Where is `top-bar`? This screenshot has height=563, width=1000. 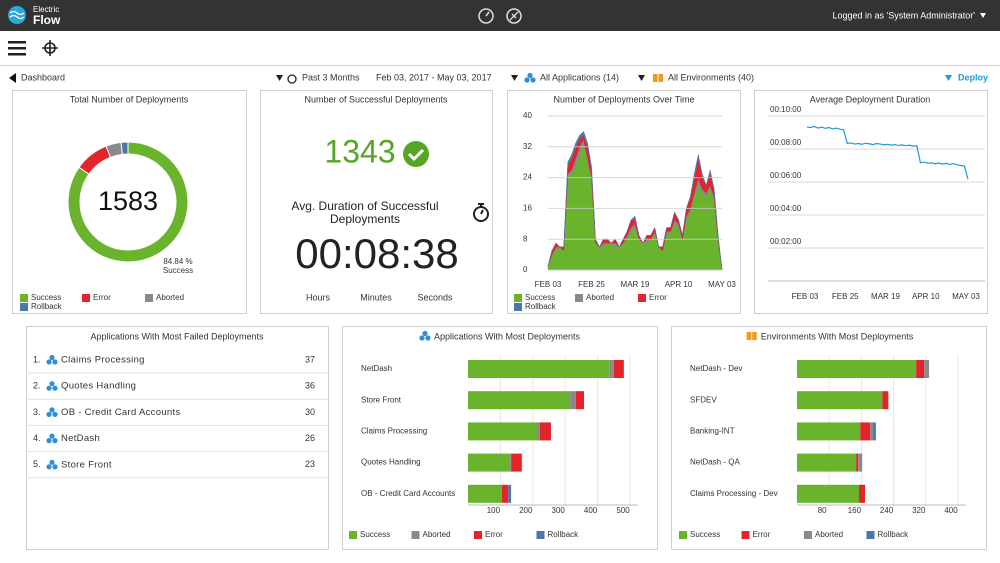 top-bar is located at coordinates (500, 15).